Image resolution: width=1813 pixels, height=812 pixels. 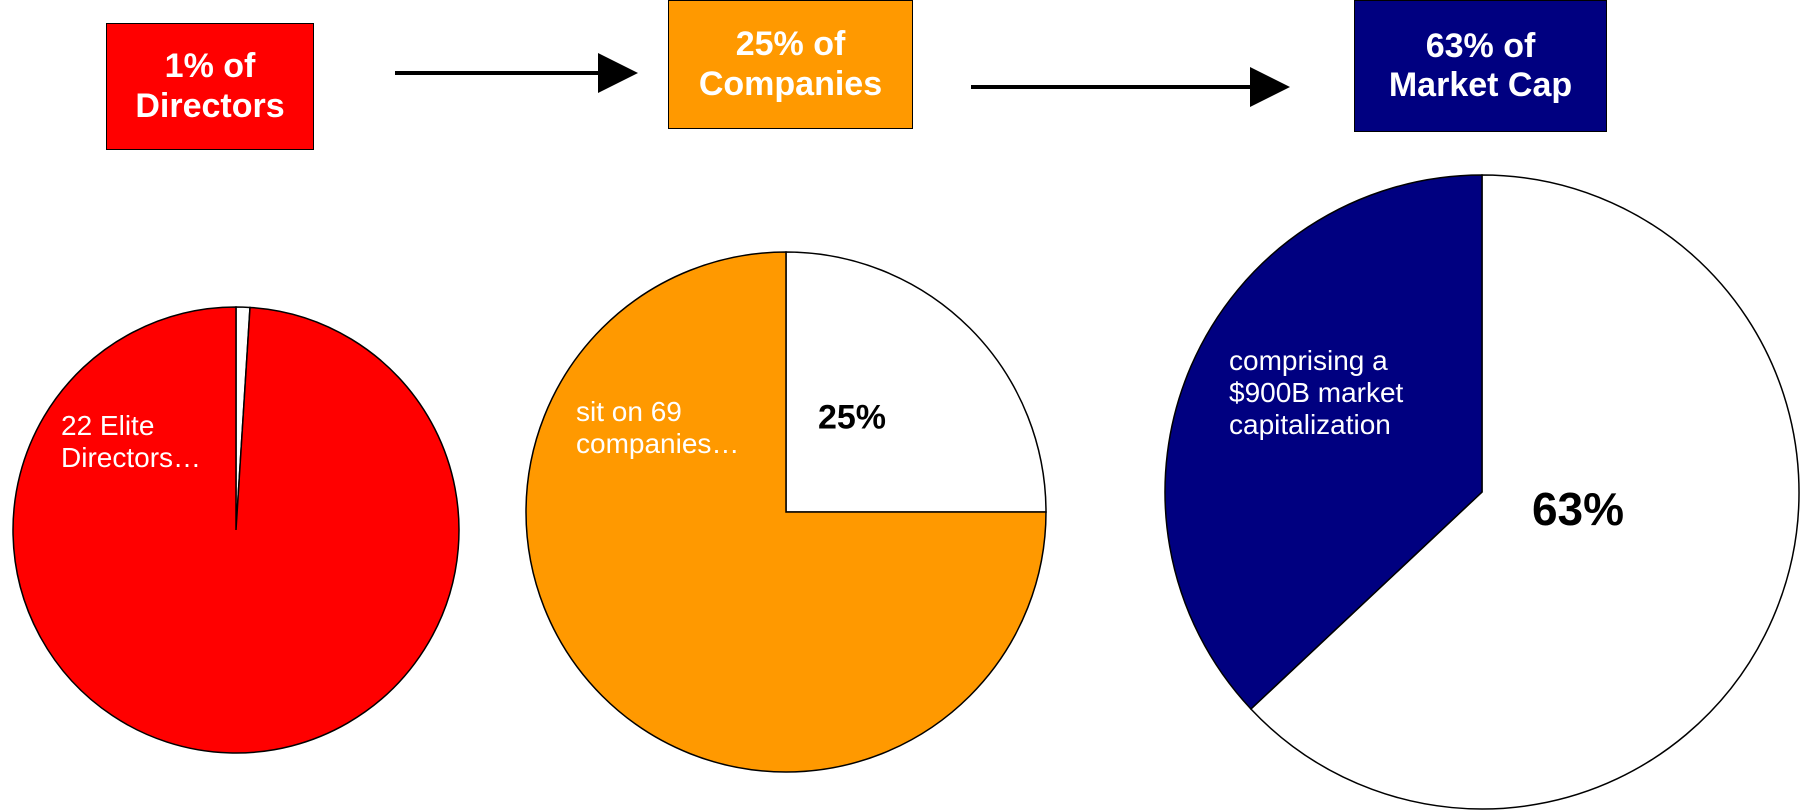 I want to click on value-label: 63%, so click(x=1578, y=509).